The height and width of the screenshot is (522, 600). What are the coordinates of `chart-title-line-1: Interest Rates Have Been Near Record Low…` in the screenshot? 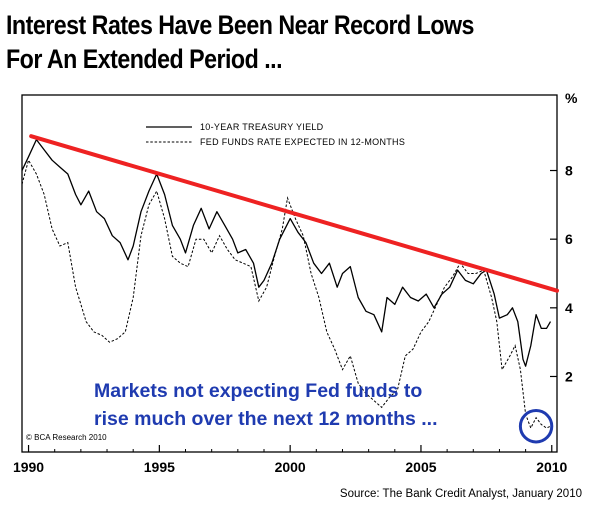 It's located at (240, 25).